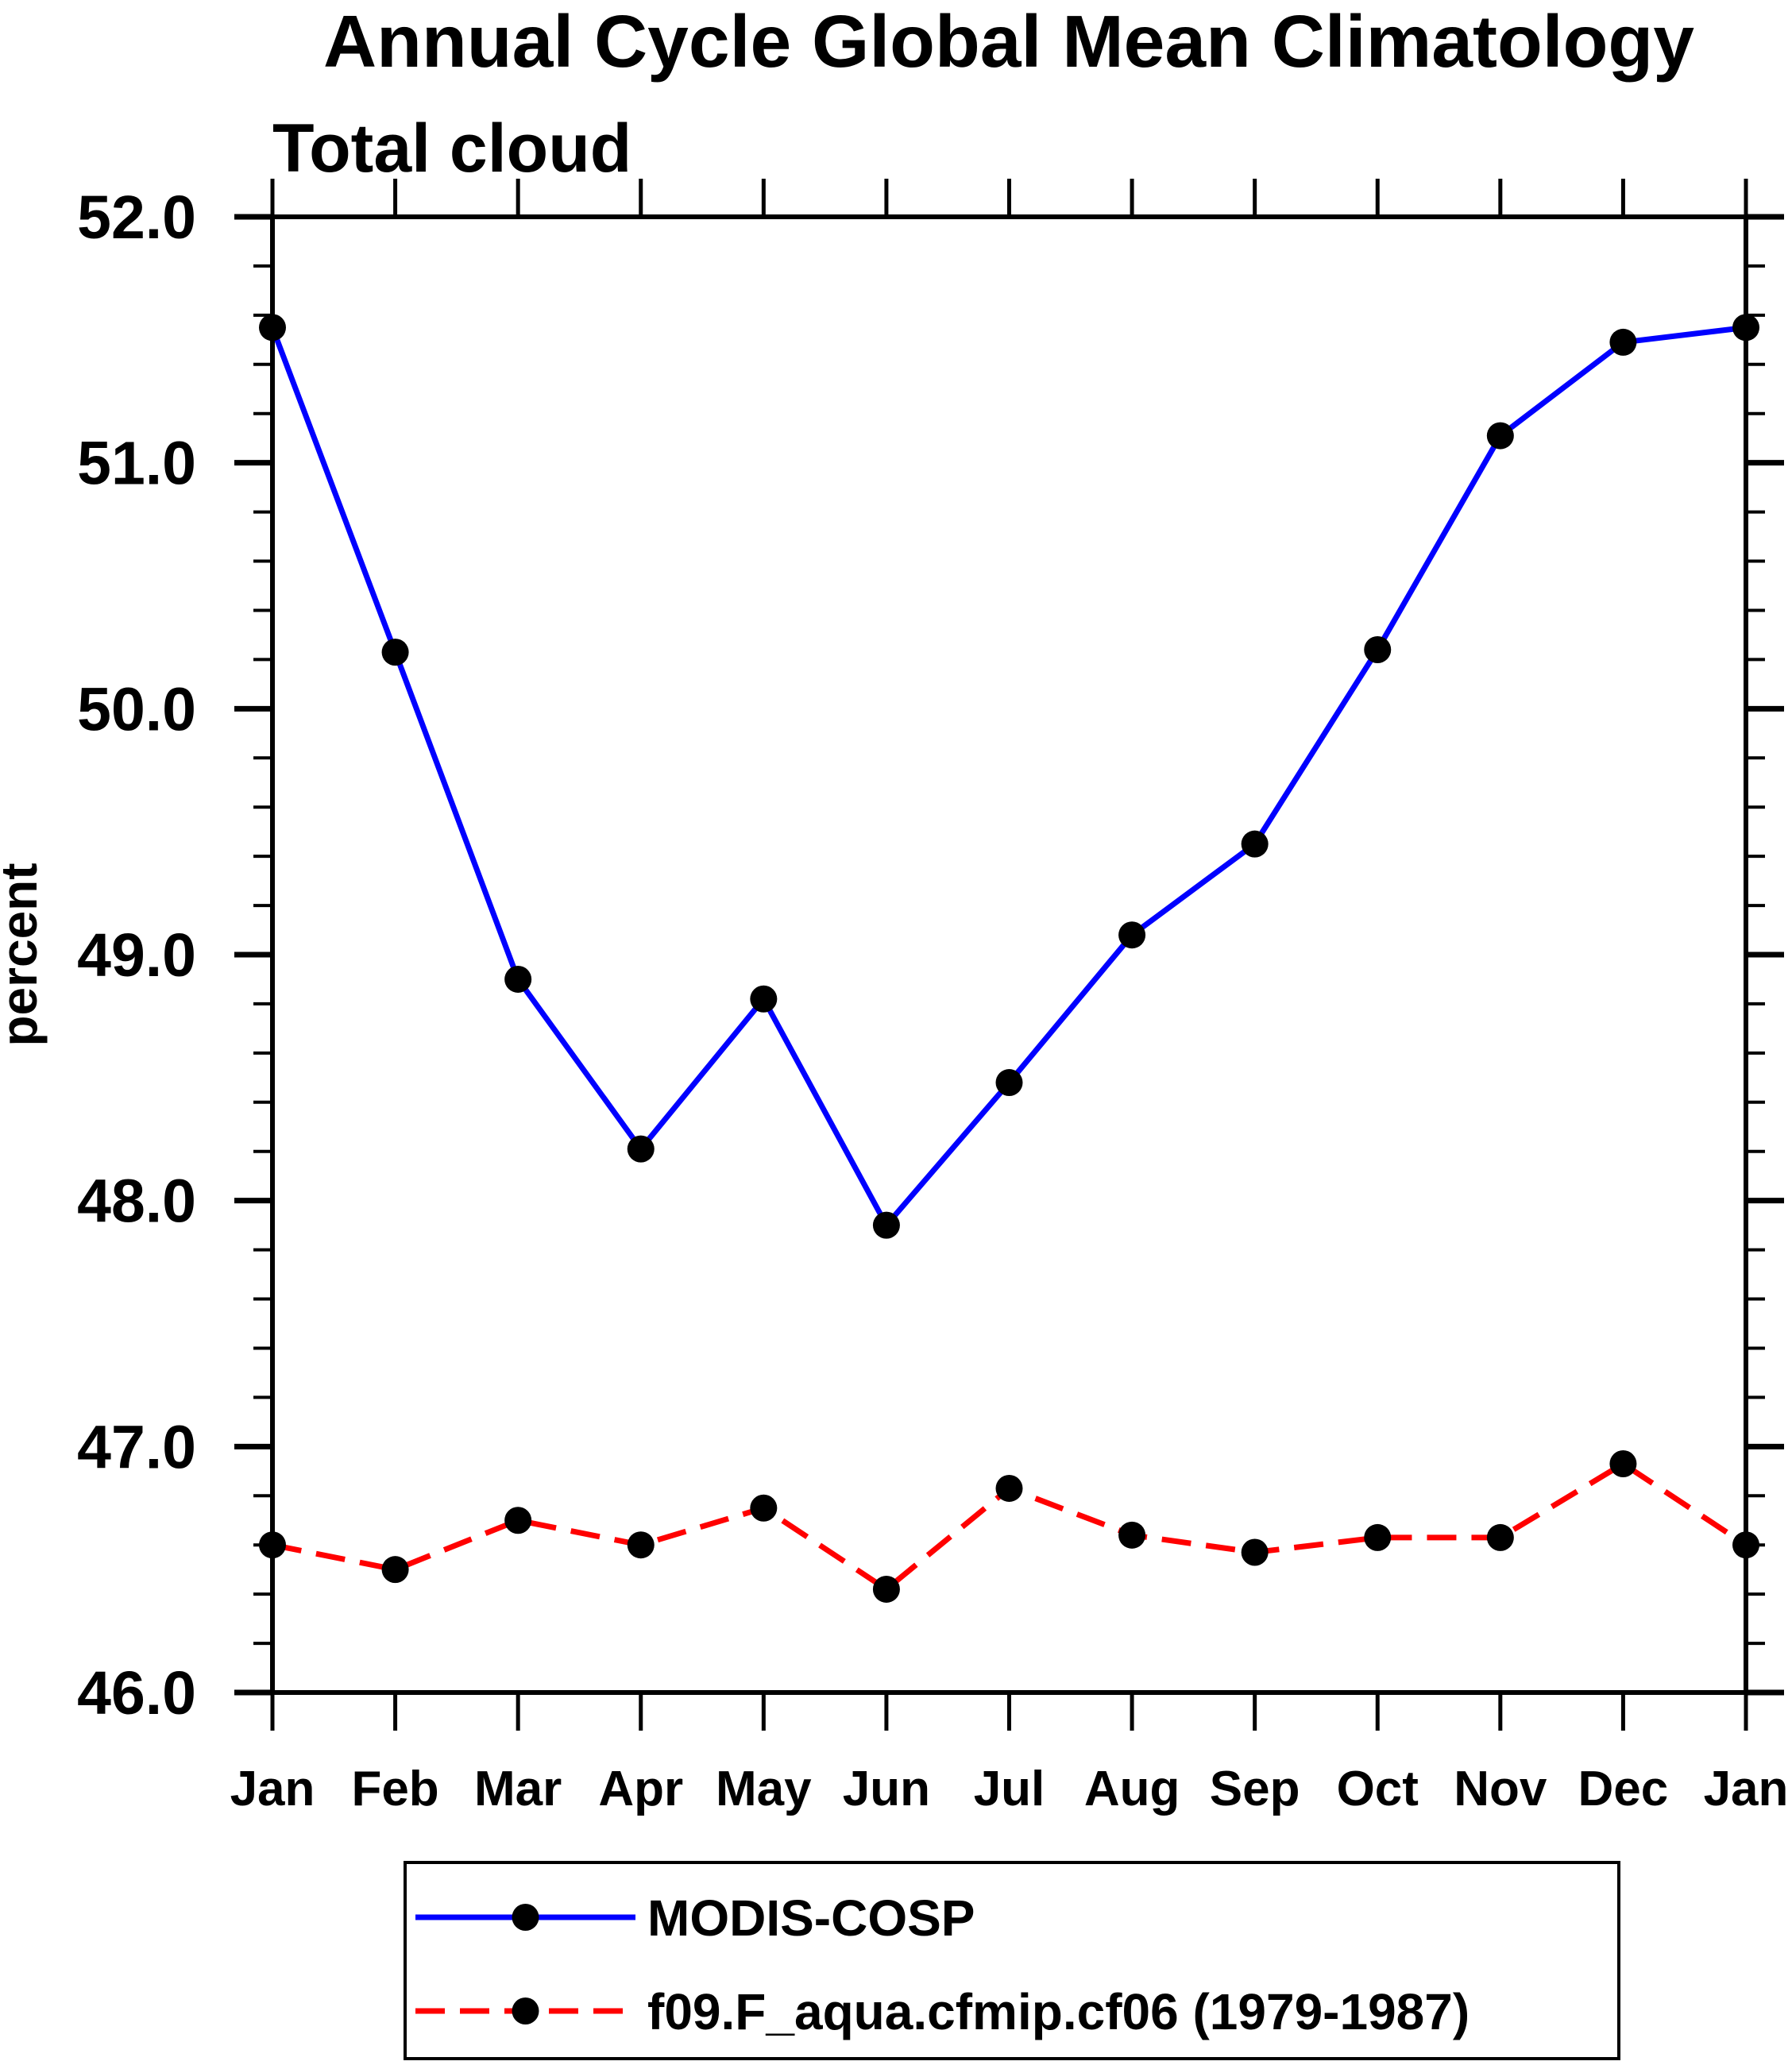 This screenshot has width=1792, height=2065. What do you see at coordinates (640, 1789) in the screenshot?
I see `x-tick-label: Apr` at bounding box center [640, 1789].